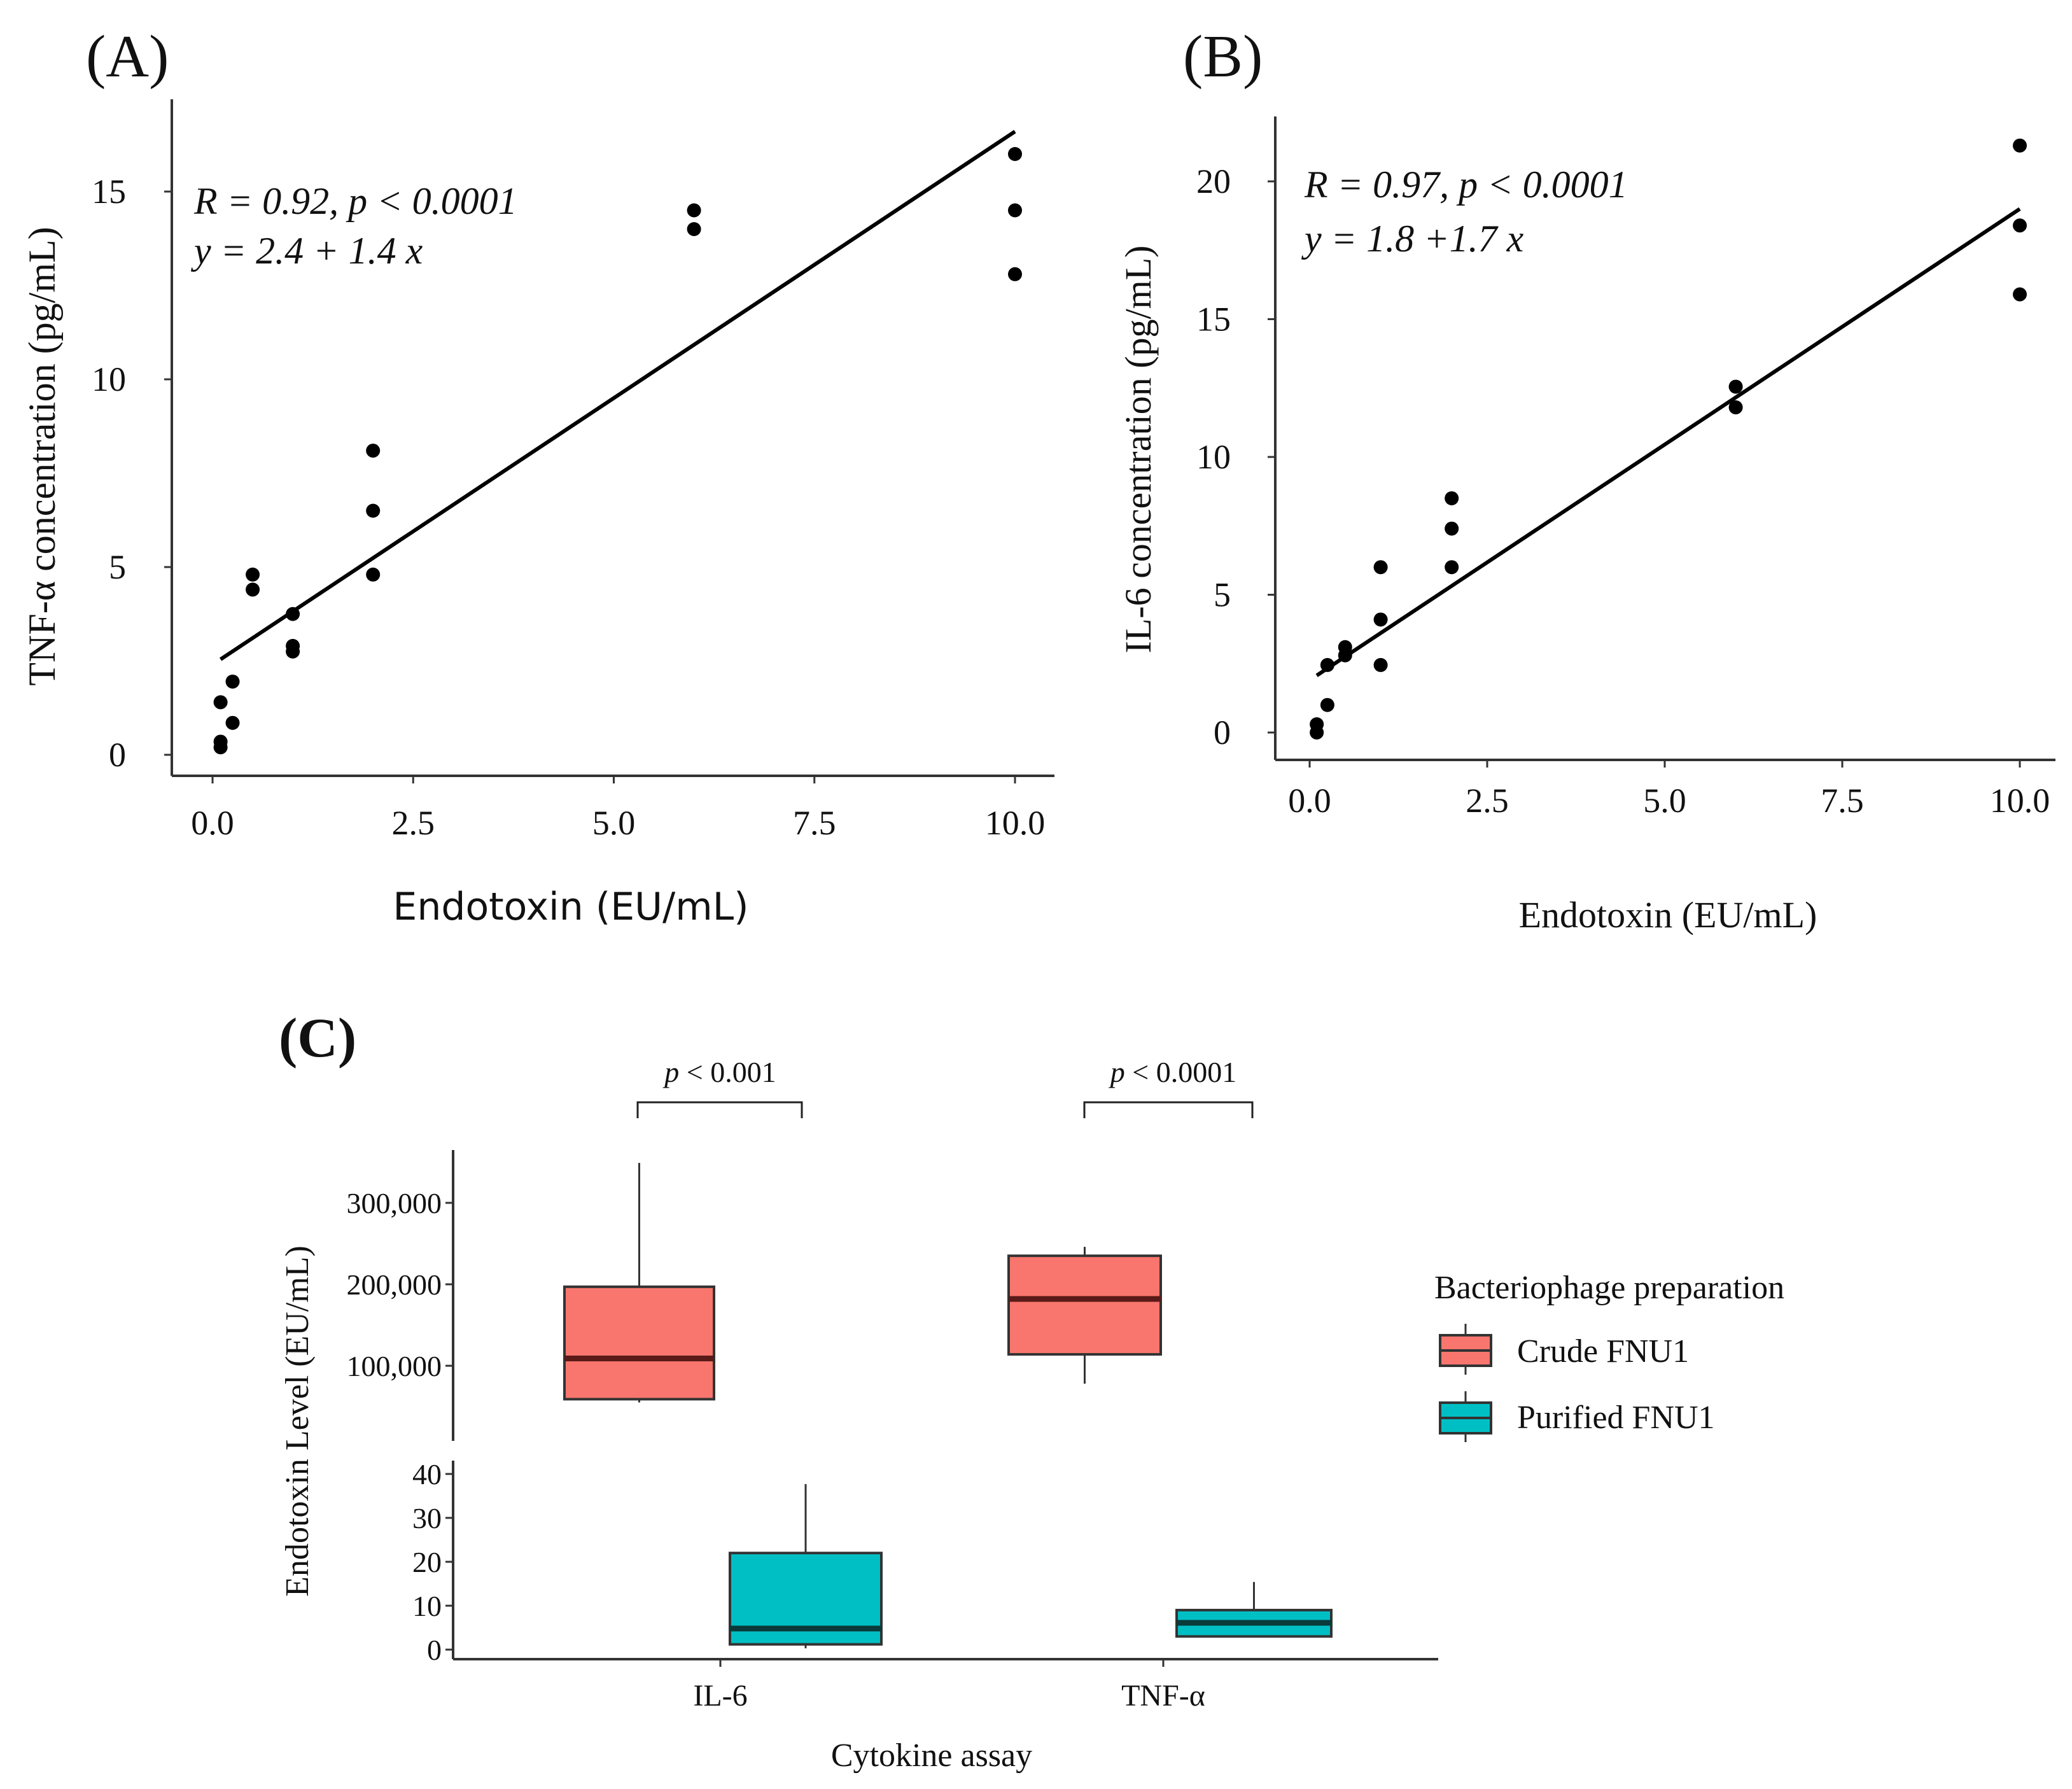 The image size is (2072, 1789). Describe the element at coordinates (1616, 1418) in the screenshot. I see `legend-label-purified: Purified FNU1` at that location.